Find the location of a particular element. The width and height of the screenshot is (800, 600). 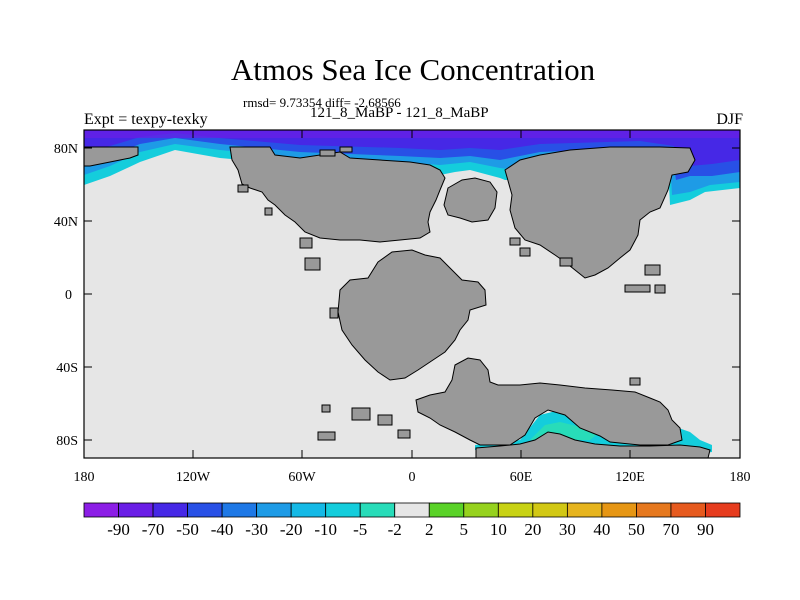

colorbar-boxes is located at coordinates (412, 510).